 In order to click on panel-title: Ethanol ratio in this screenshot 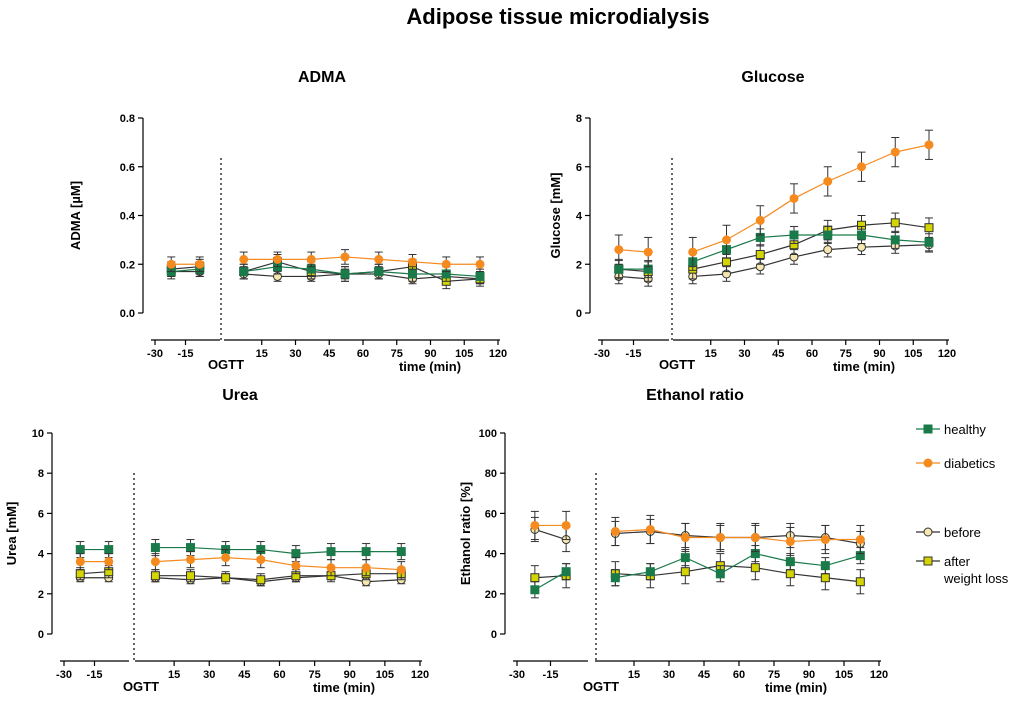, I will do `click(695, 395)`.